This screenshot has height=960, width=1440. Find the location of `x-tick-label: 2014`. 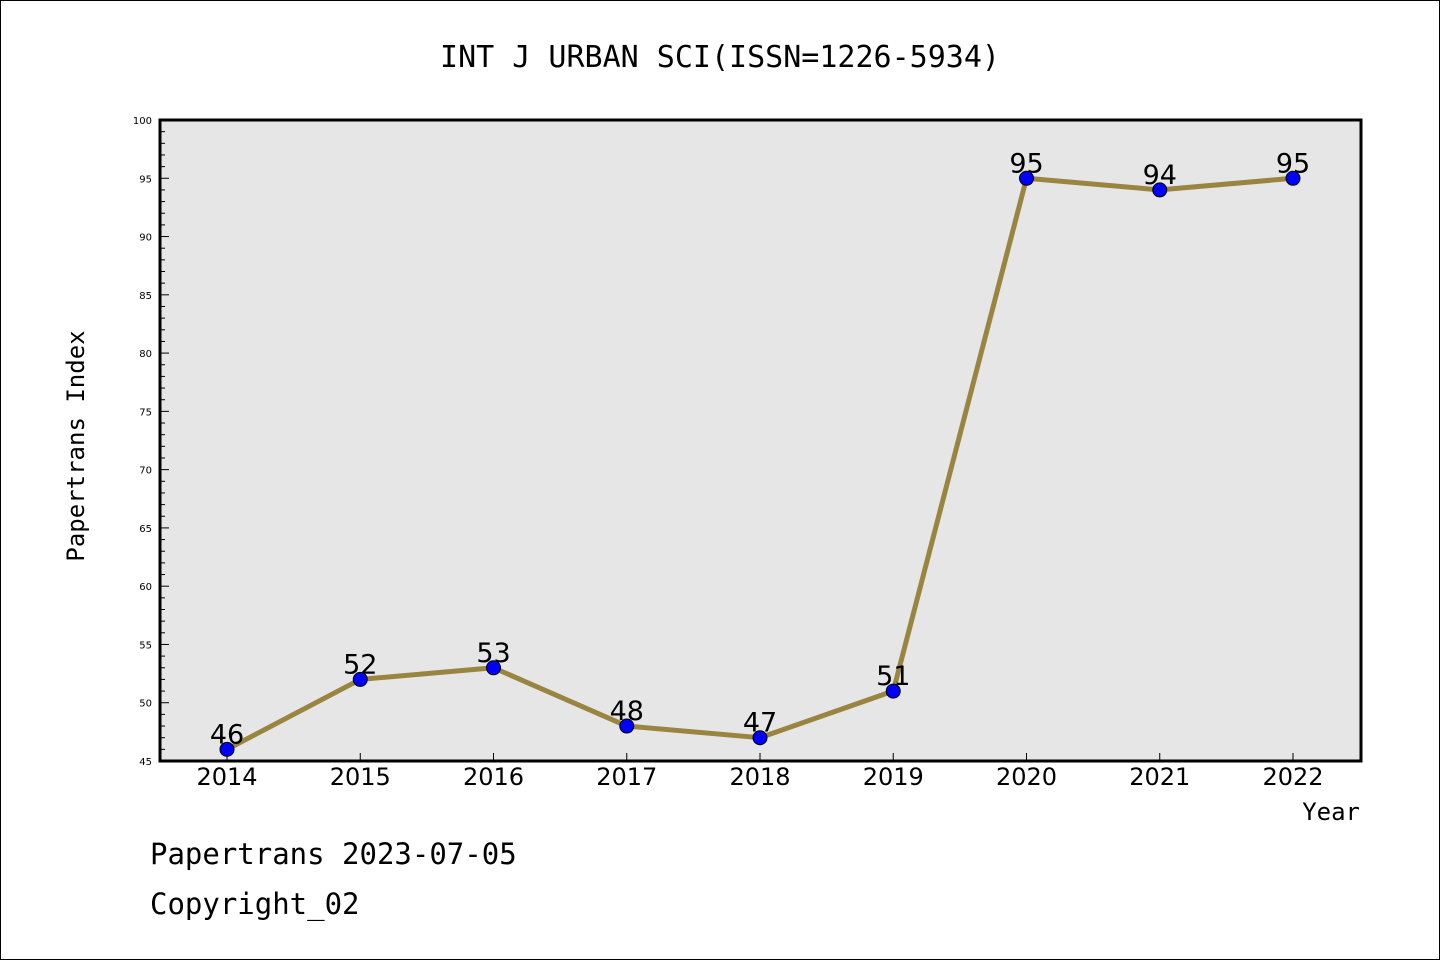

x-tick-label: 2014 is located at coordinates (226, 777).